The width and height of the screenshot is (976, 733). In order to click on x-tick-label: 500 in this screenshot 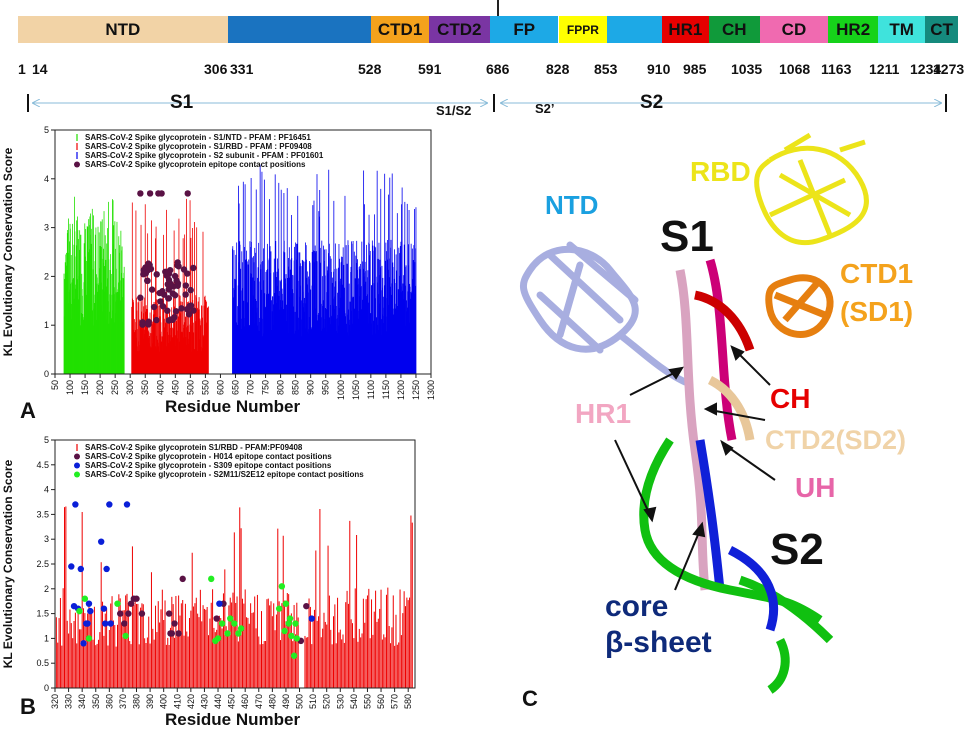, I will do `click(300, 701)`.